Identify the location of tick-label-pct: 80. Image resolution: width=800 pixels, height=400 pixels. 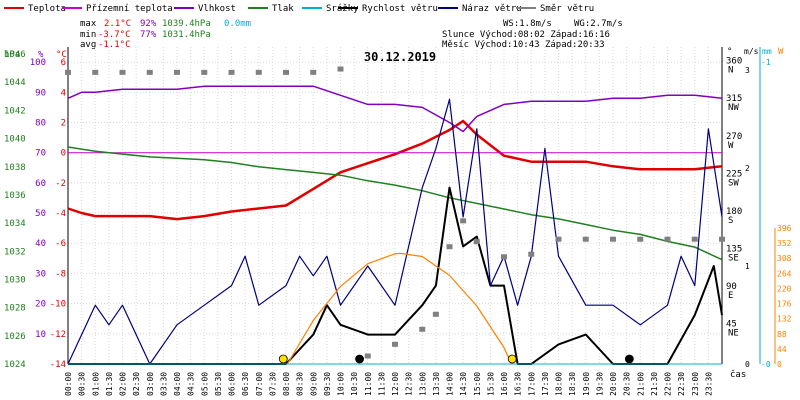
(40, 123).